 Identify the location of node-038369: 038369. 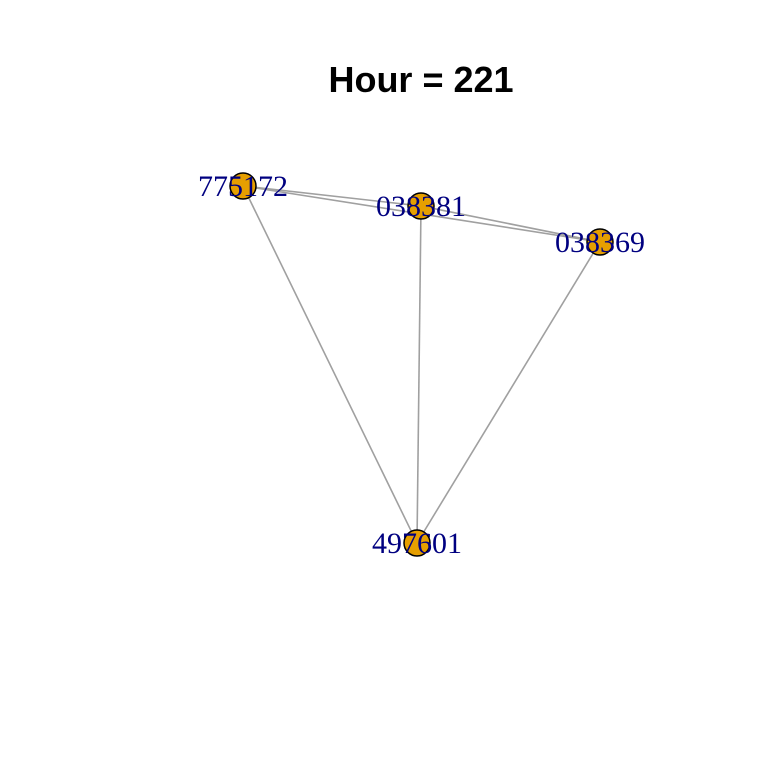
(600, 242).